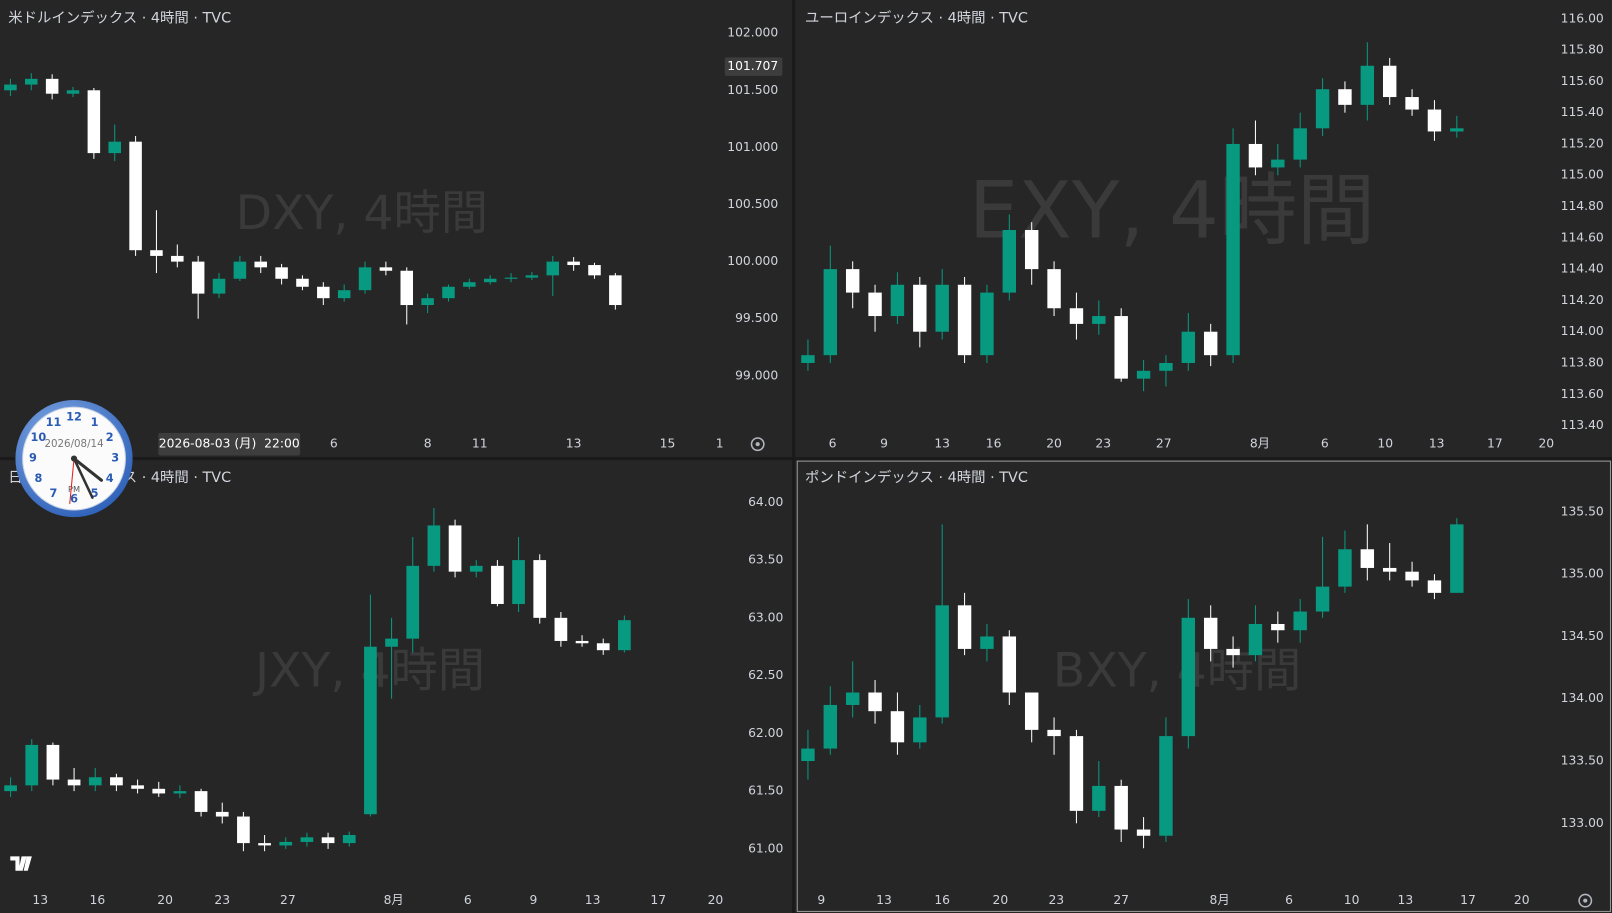 The height and width of the screenshot is (913, 1612). What do you see at coordinates (95, 493) in the screenshot?
I see `clock-numeral: 5` at bounding box center [95, 493].